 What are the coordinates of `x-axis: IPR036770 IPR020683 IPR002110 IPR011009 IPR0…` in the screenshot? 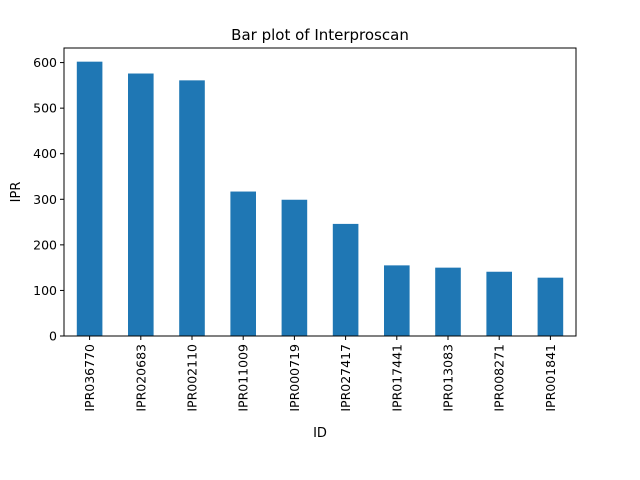 It's located at (320, 374).